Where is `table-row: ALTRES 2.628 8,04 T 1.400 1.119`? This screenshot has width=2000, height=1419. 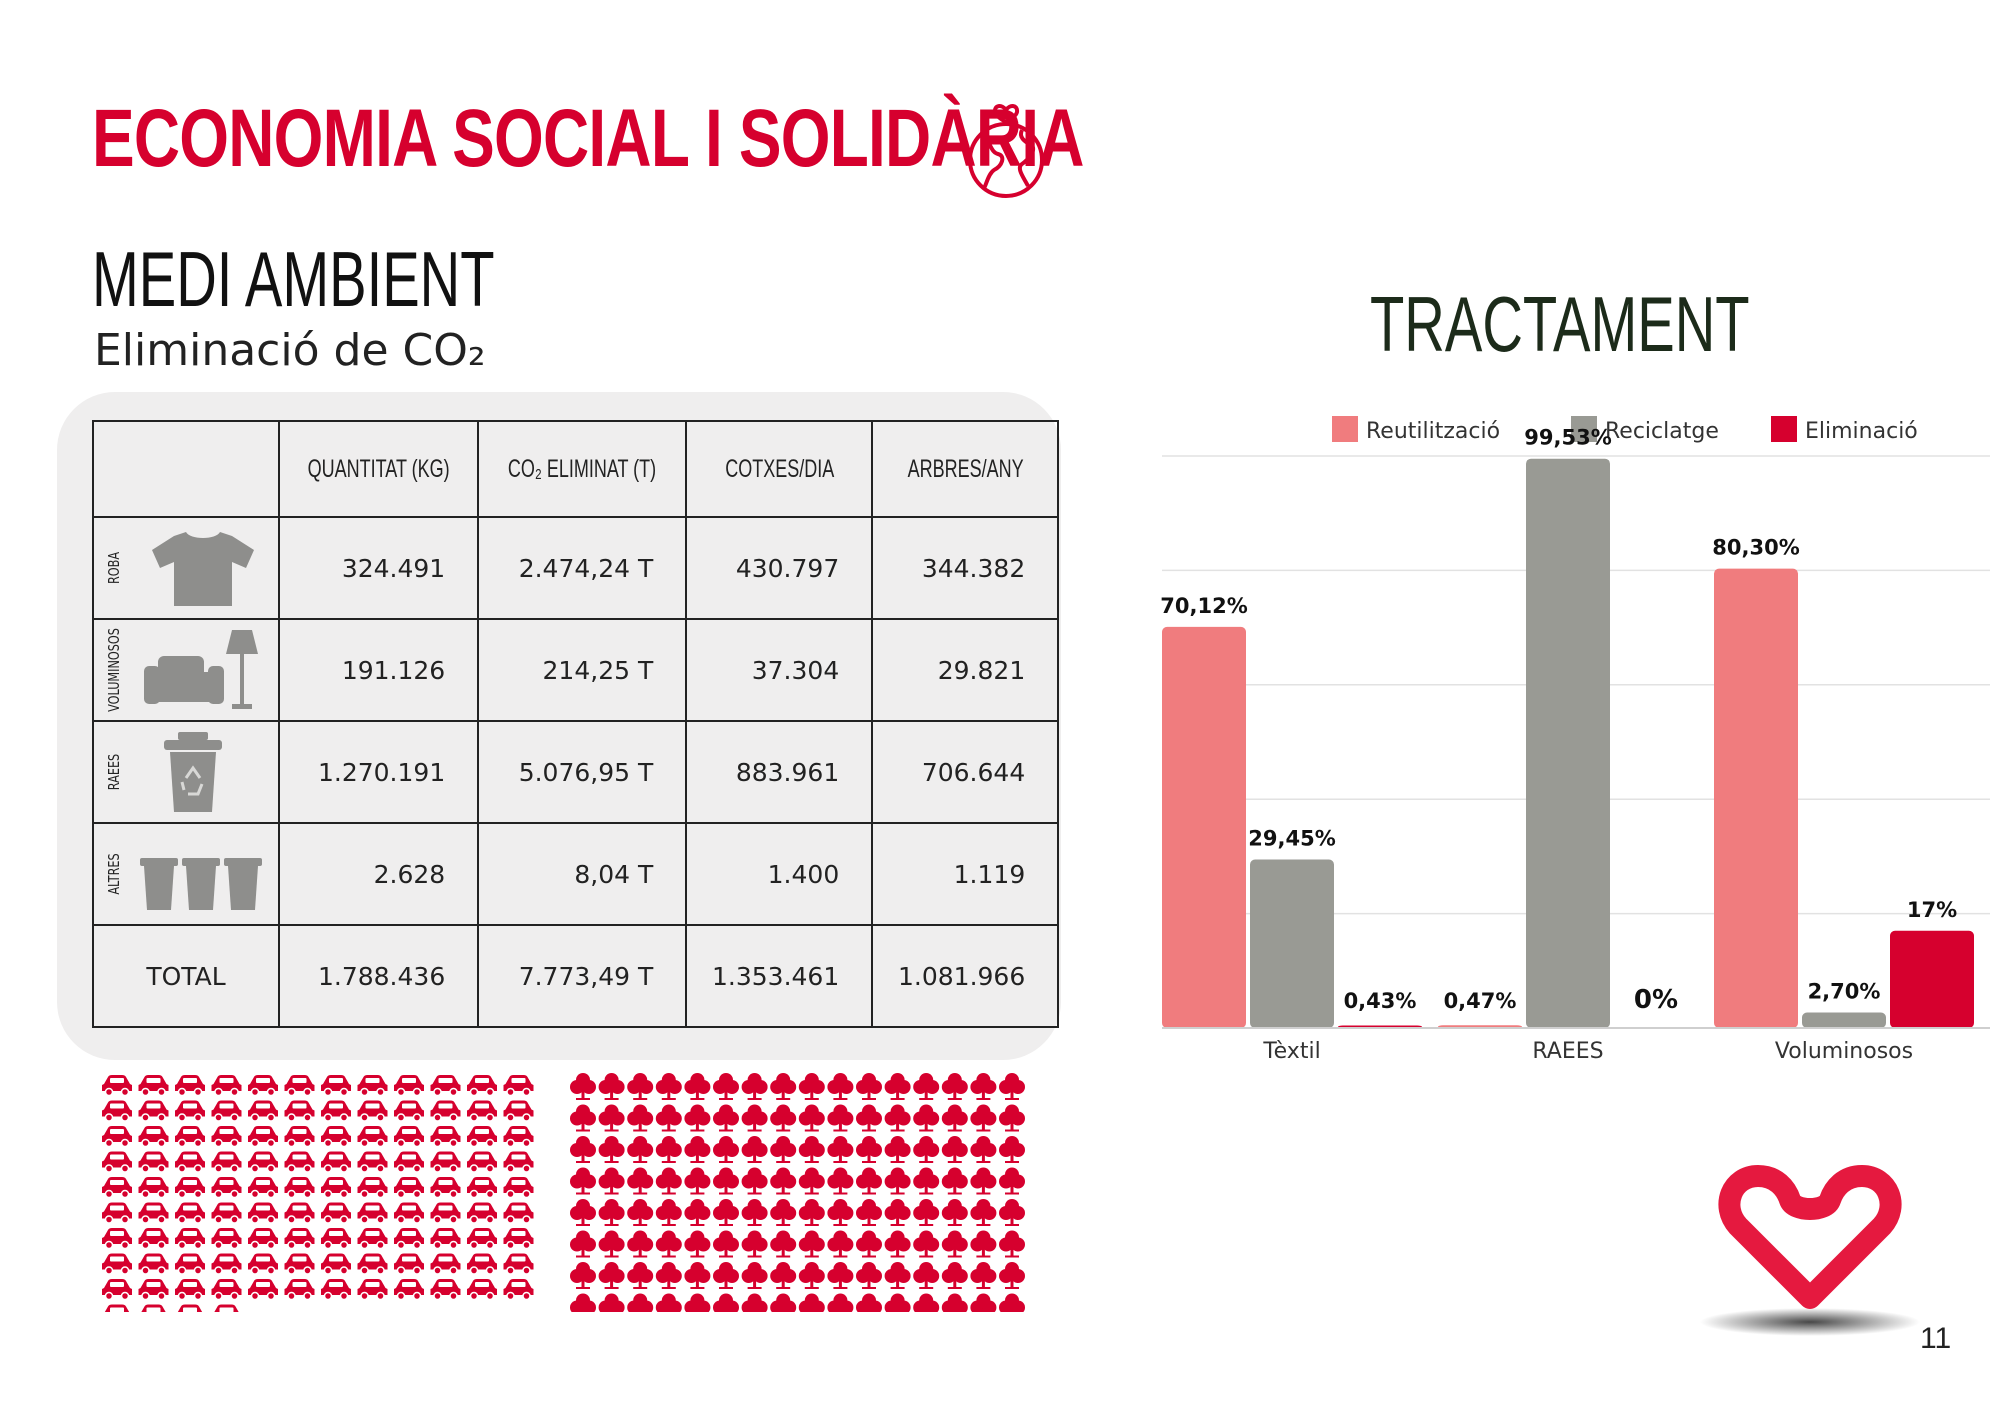
table-row: ALTRES 2.628 8,04 T 1.400 1.119 is located at coordinates (576, 874).